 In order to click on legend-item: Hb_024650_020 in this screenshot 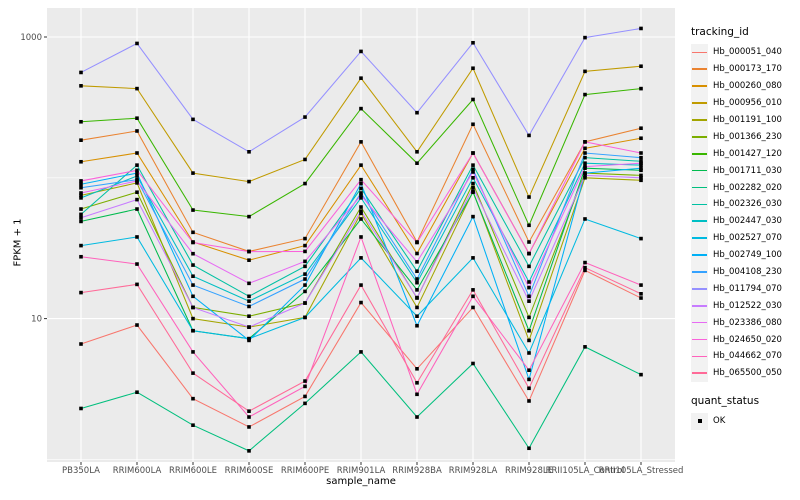, I will do `click(745, 340)`.